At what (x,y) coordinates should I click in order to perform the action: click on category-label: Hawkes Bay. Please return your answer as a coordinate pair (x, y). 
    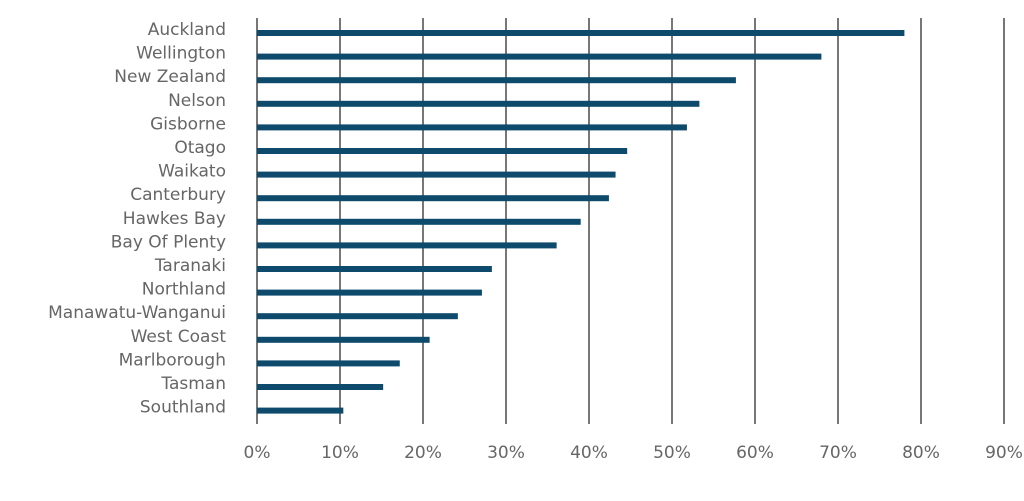
    Looking at the image, I should click on (174, 219).